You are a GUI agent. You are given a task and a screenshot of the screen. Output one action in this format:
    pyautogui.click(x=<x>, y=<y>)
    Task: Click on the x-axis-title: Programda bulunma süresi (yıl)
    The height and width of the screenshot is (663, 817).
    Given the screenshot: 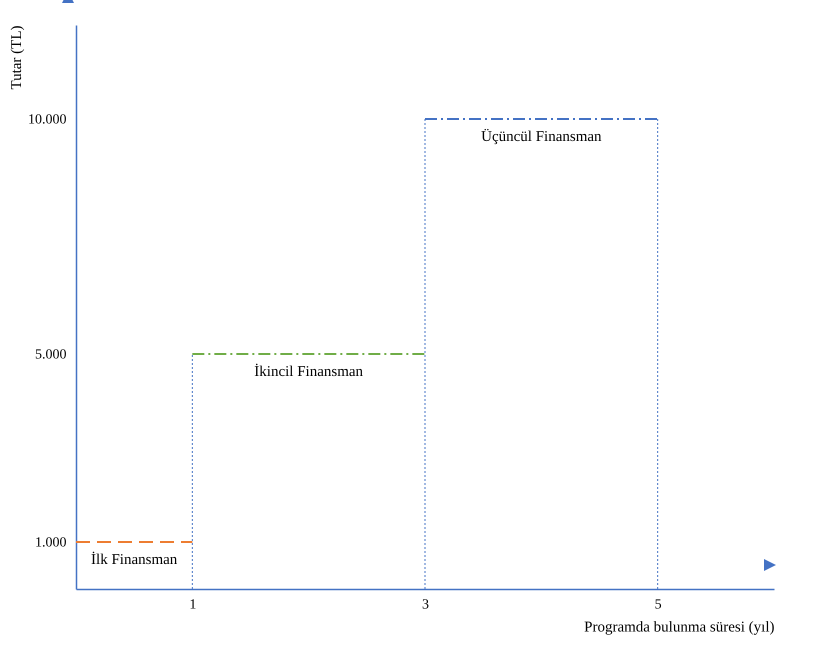 What is the action you would take?
    pyautogui.click(x=679, y=628)
    